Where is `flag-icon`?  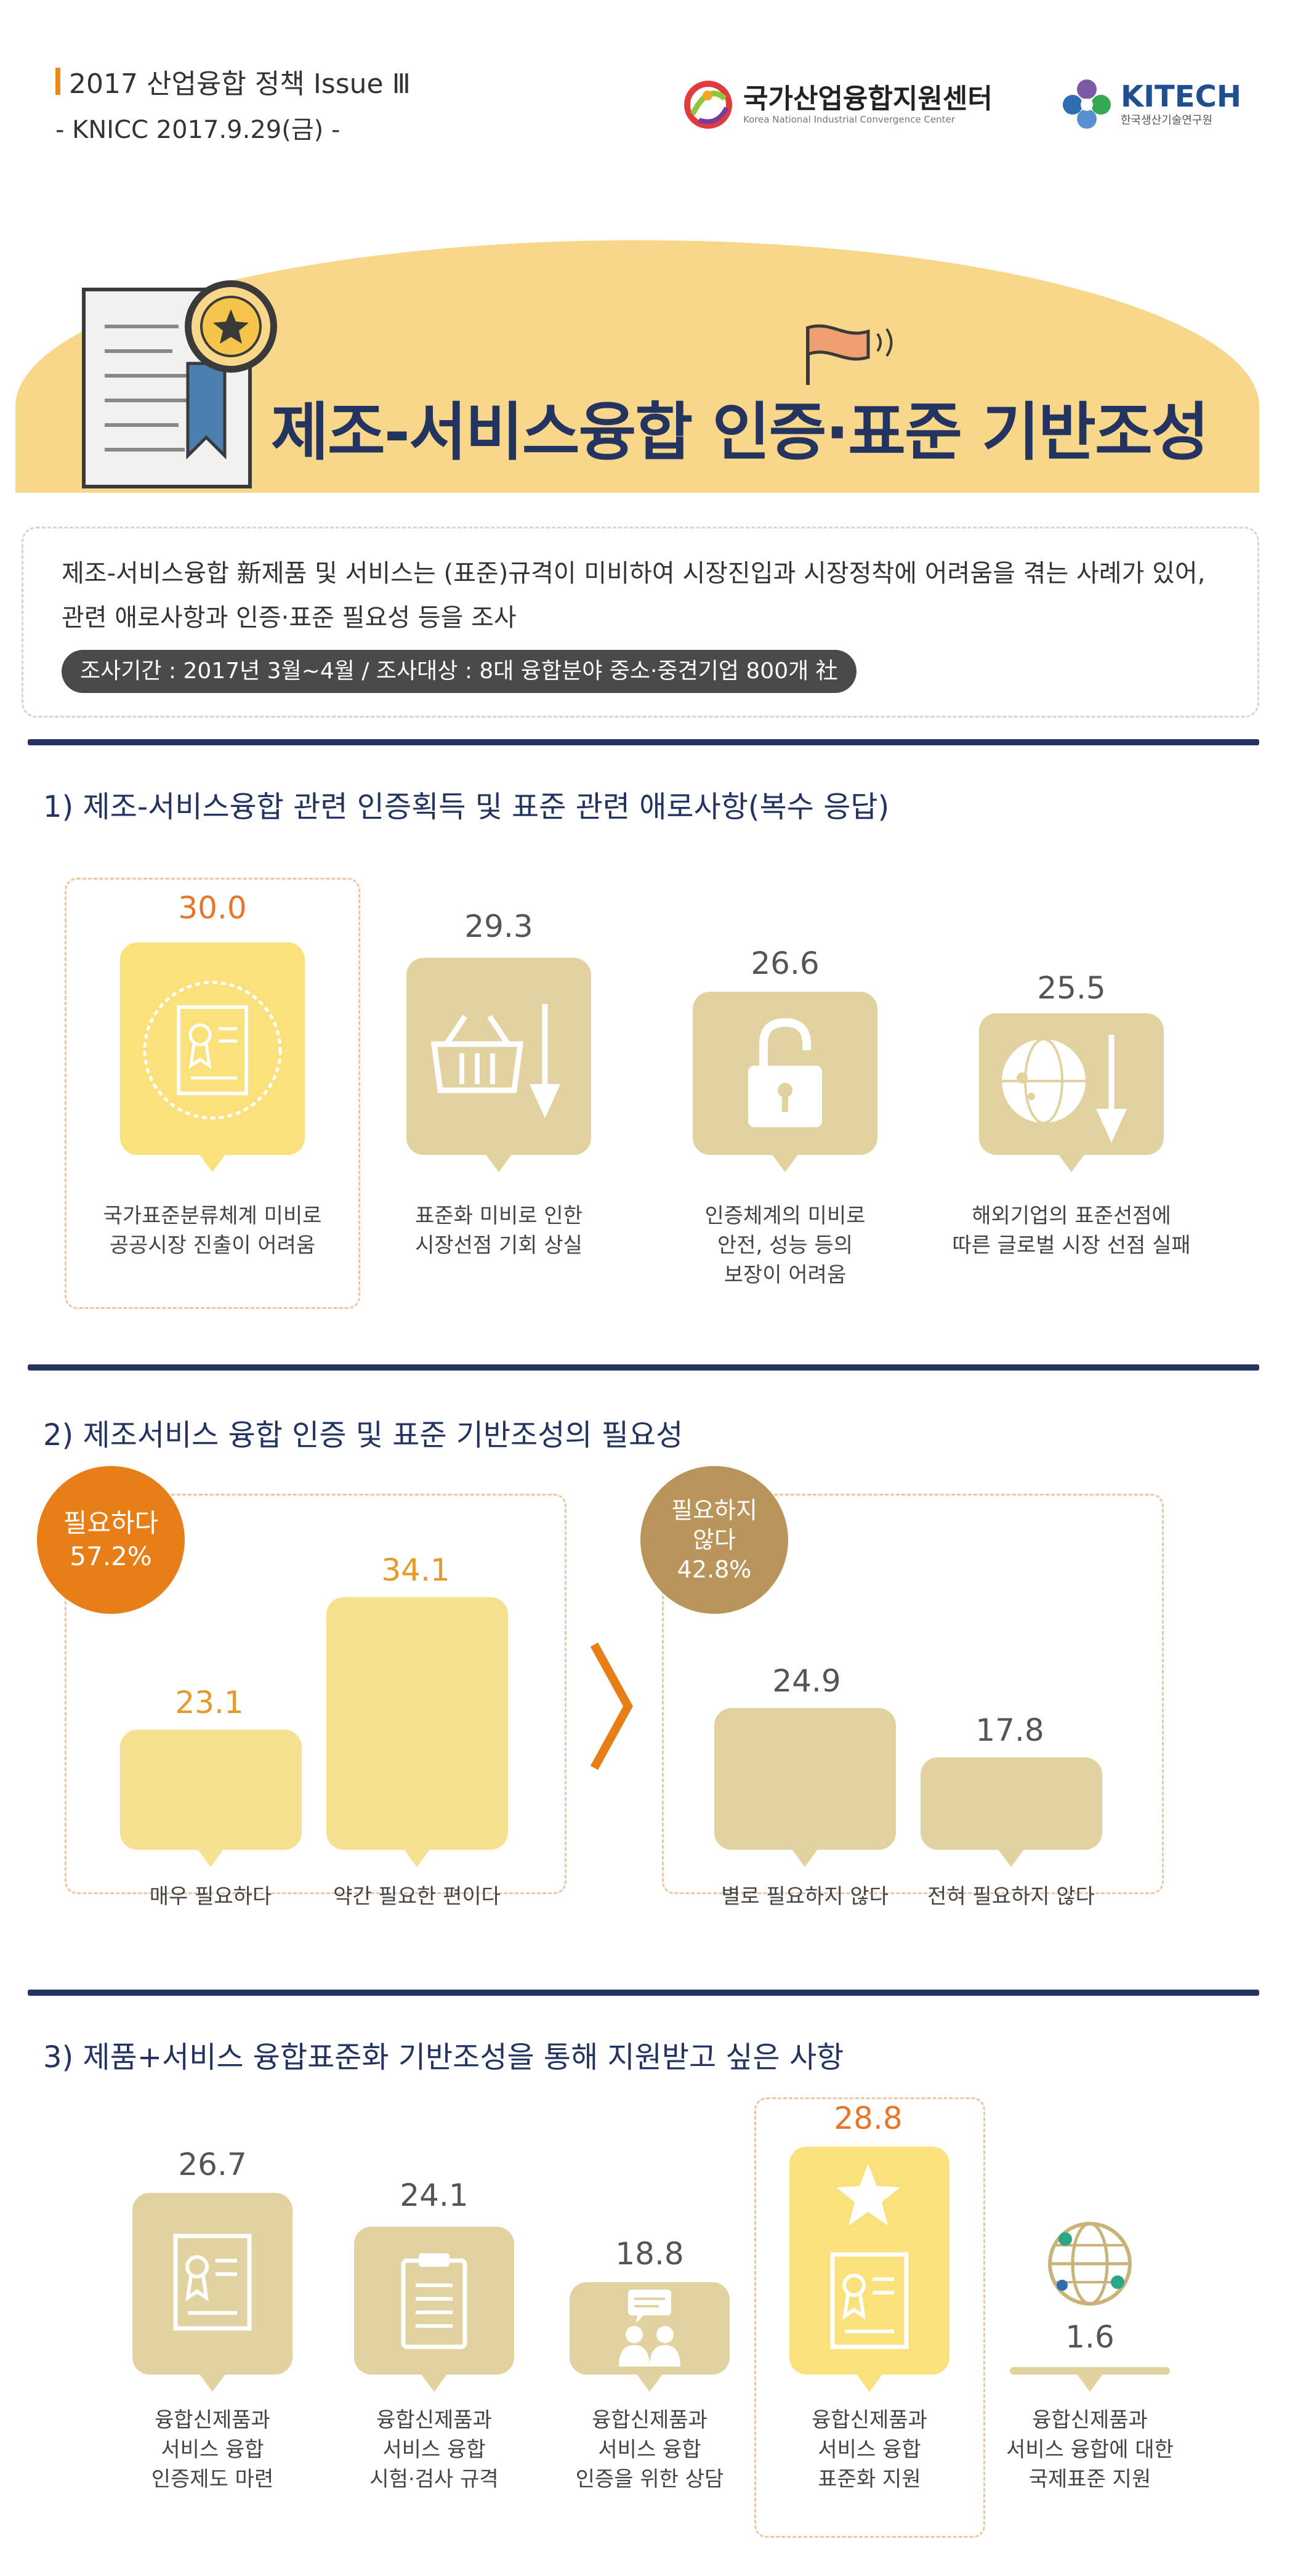 flag-icon is located at coordinates (849, 354).